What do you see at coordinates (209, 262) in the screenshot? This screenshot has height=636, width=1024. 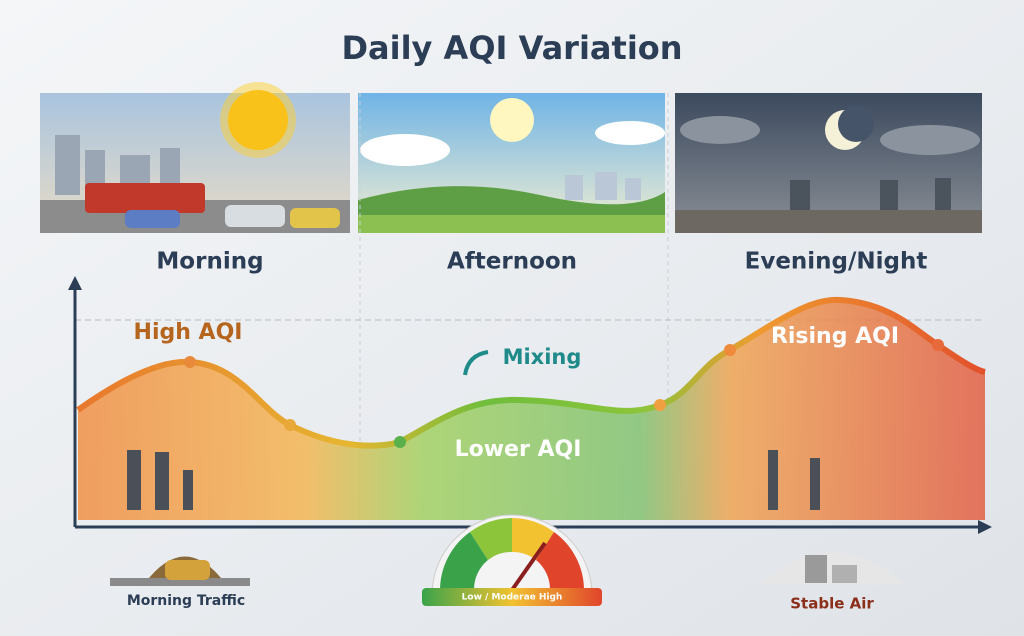 I see `panel-label: Morning` at bounding box center [209, 262].